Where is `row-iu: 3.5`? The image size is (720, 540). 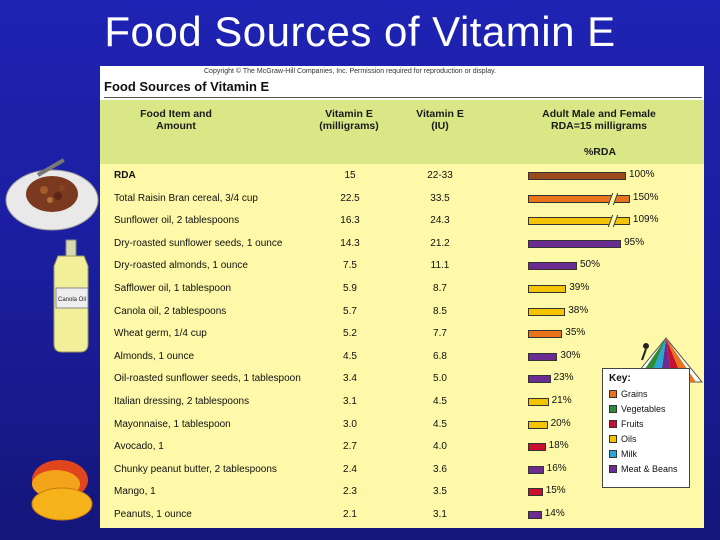 row-iu: 3.5 is located at coordinates (440, 492).